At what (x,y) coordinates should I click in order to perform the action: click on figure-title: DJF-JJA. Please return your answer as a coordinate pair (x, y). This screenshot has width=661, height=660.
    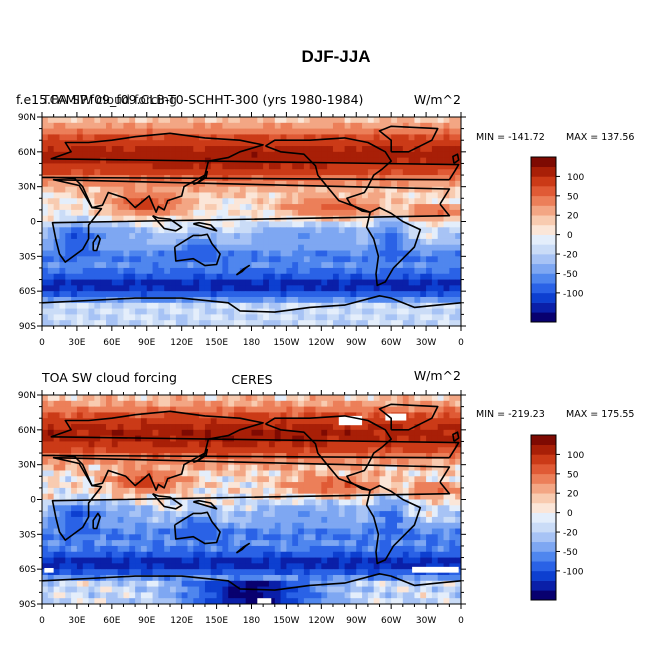
    Looking at the image, I should click on (336, 56).